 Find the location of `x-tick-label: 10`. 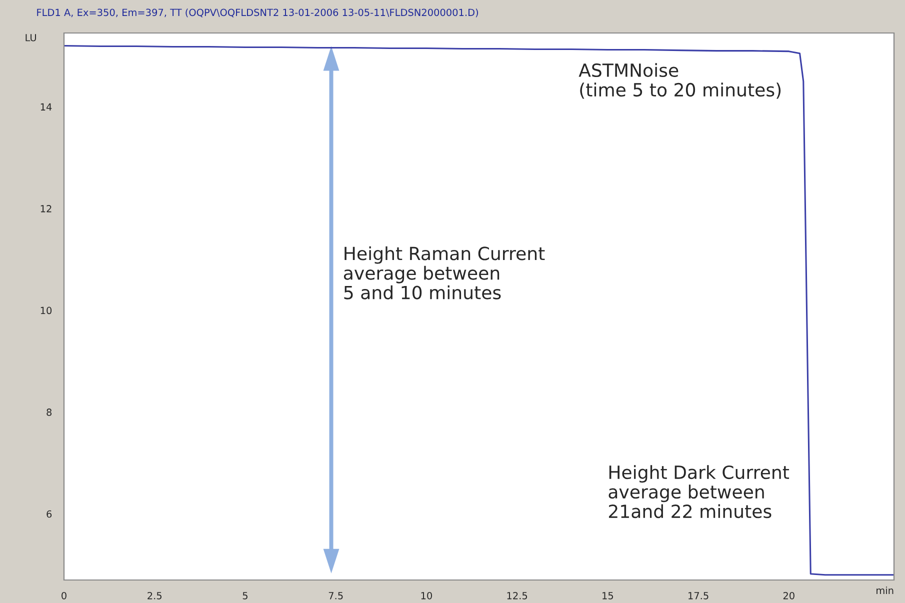

x-tick-label: 10 is located at coordinates (426, 596).